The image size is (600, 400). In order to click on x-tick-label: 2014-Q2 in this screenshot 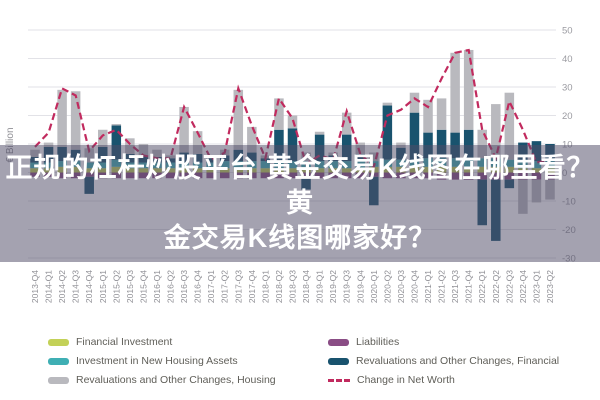, I will do `click(62, 286)`.